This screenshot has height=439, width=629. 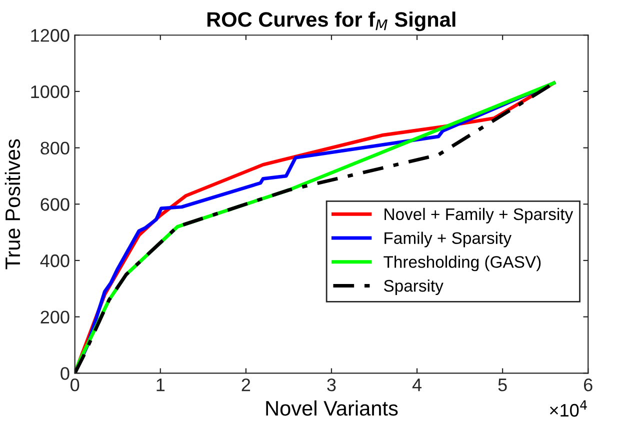 What do you see at coordinates (55, 317) in the screenshot?
I see `y-tick-label: 200` at bounding box center [55, 317].